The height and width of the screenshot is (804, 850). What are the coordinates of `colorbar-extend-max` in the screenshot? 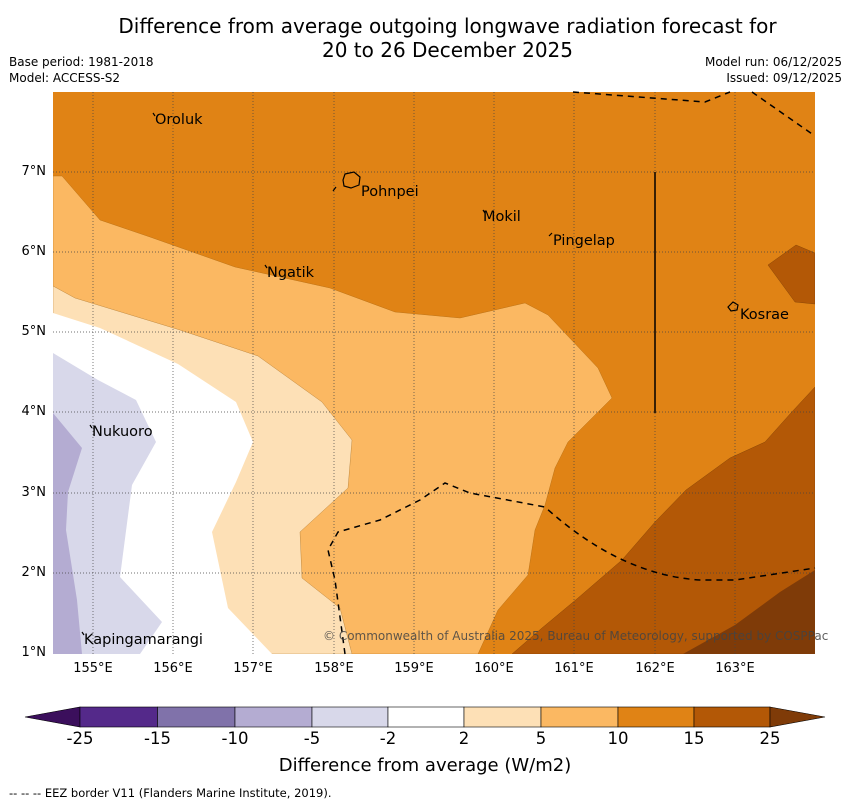 It's located at (797, 717).